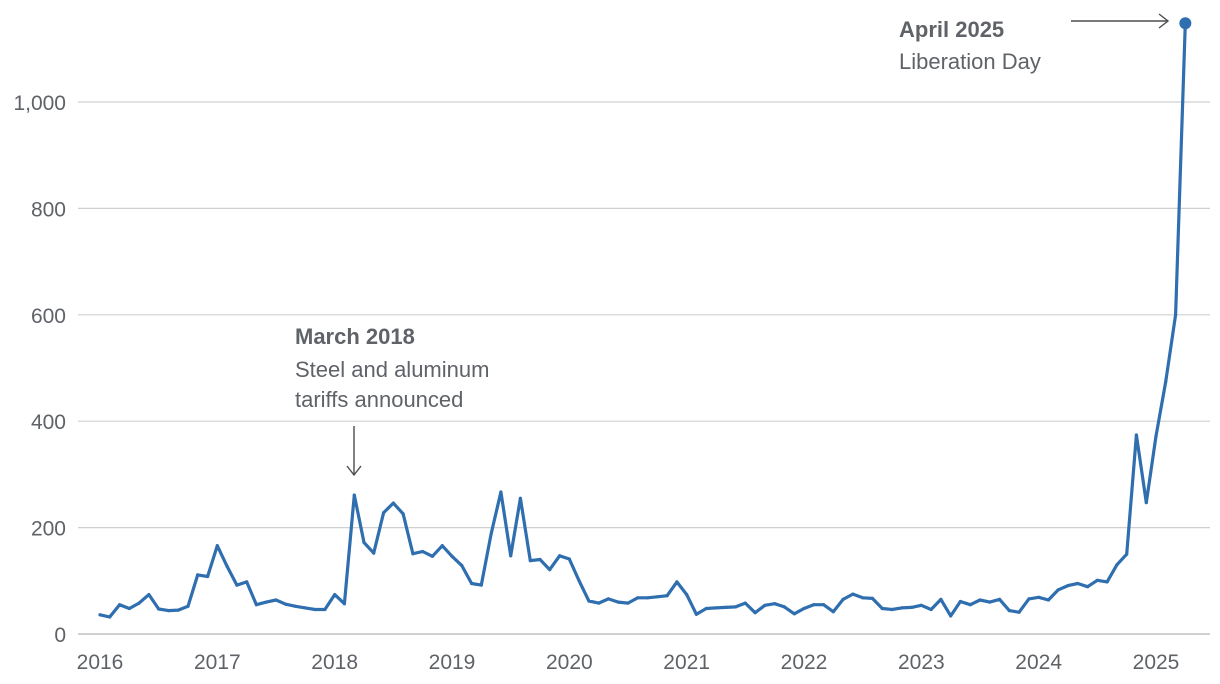 This screenshot has width=1220, height=684. What do you see at coordinates (39, 369) in the screenshot?
I see `y-axis-tick-labels: 0 200 400 600 800 1,000` at bounding box center [39, 369].